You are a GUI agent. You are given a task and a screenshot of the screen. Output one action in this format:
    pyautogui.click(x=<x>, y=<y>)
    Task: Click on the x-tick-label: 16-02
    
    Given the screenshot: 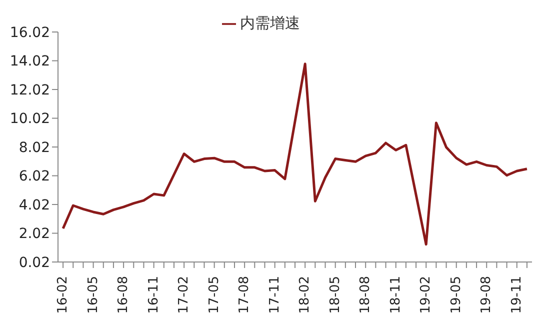 What is the action you would take?
    pyautogui.click(x=63, y=295)
    